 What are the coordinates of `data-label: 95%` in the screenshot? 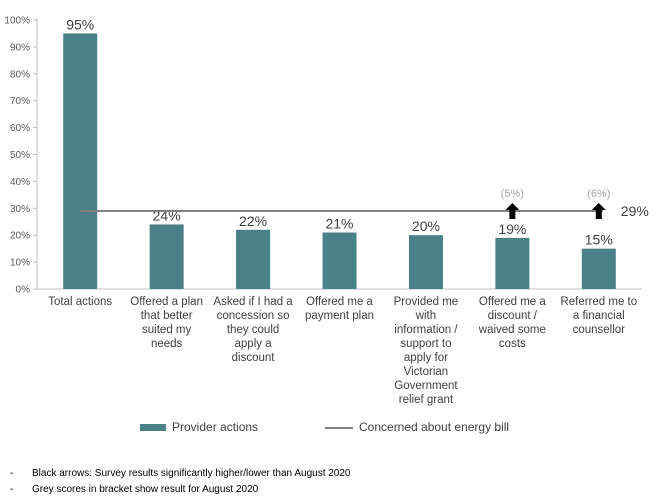 It's located at (80, 24).